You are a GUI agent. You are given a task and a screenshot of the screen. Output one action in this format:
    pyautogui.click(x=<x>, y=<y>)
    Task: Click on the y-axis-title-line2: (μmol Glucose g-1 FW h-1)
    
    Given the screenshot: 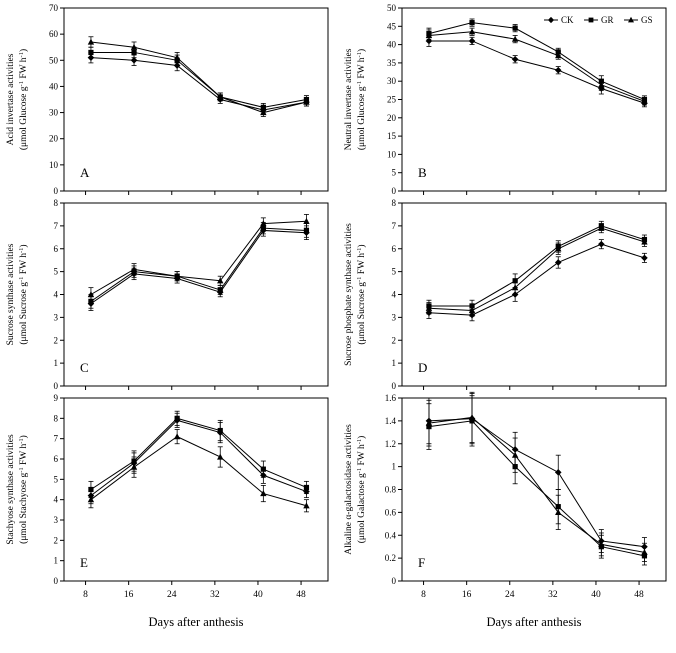 What is the action you would take?
    pyautogui.click(x=362, y=99)
    